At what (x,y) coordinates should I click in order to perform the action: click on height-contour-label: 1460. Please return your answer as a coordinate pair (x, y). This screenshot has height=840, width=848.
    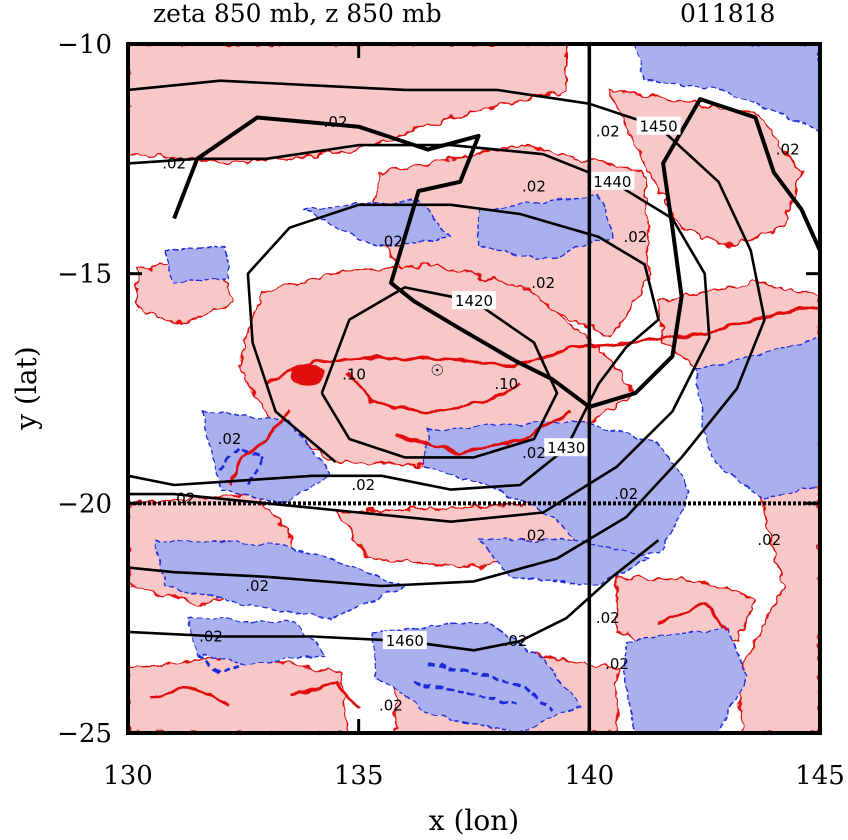
    Looking at the image, I should click on (405, 641).